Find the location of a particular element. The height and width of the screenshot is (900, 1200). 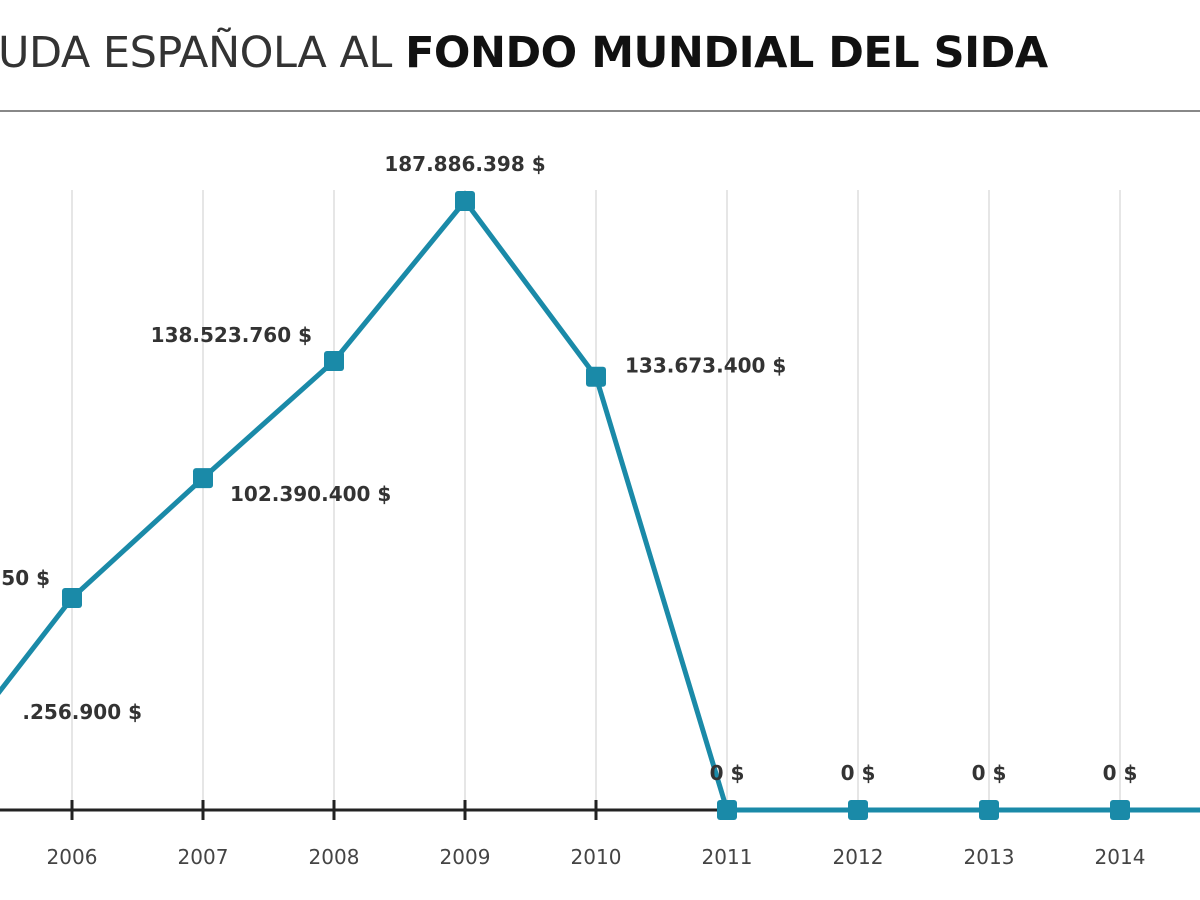

title-bold: FONDO MUNDIAL DEL SIDA is located at coordinates (726, 53).